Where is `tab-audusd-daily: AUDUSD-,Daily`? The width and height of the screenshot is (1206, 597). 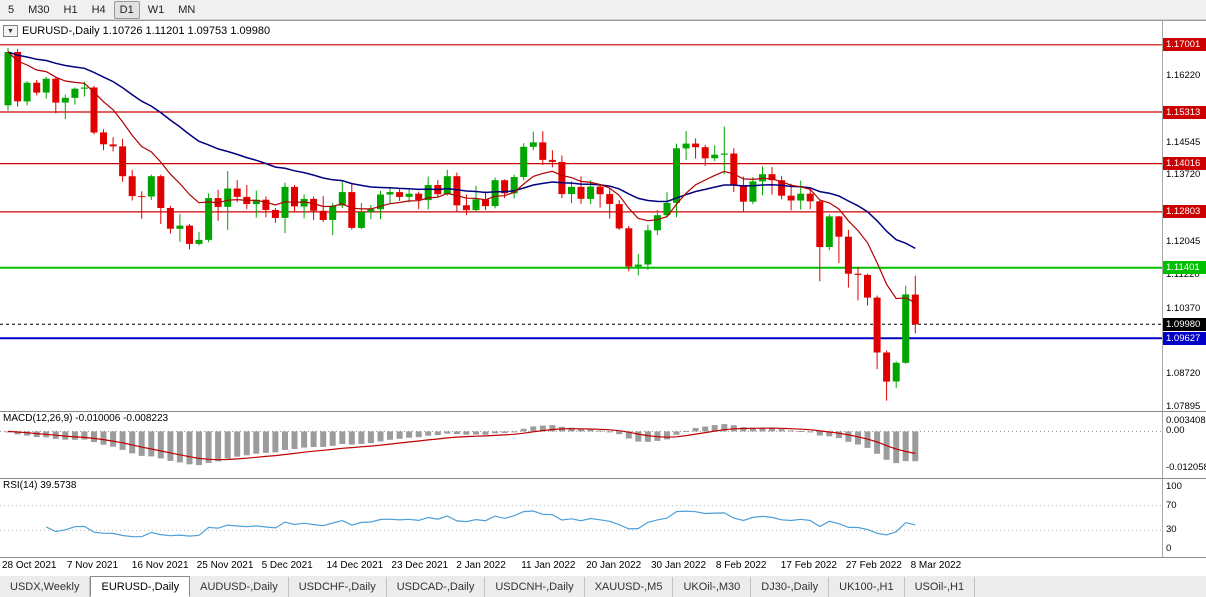
tab-audusd-daily: AUDUSD-,Daily is located at coordinates (239, 587).